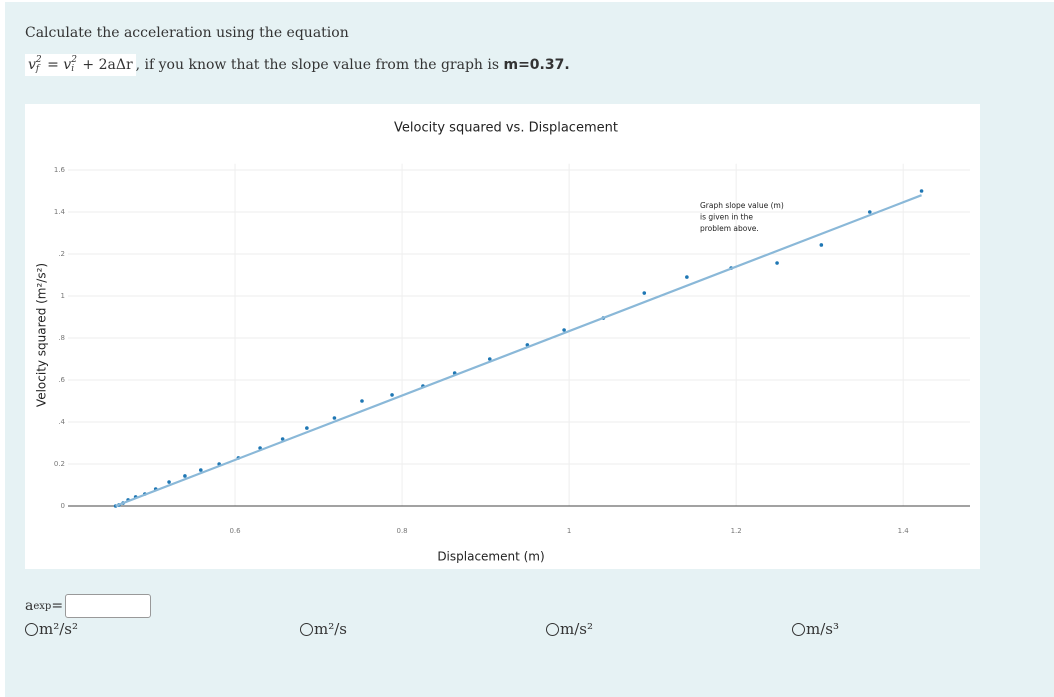  I want to click on eq-part: i, so click(73, 69).